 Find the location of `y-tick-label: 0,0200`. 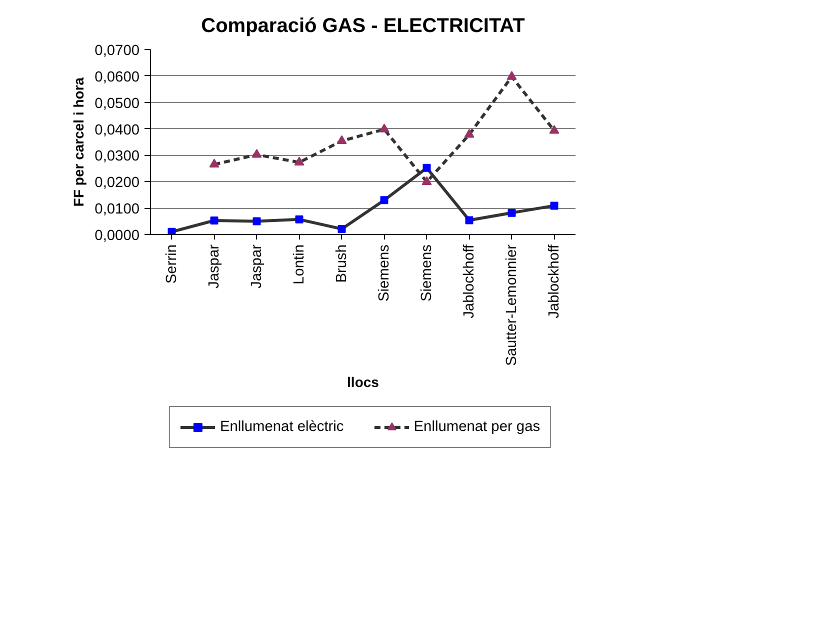

y-tick-label: 0,0200 is located at coordinates (117, 183).